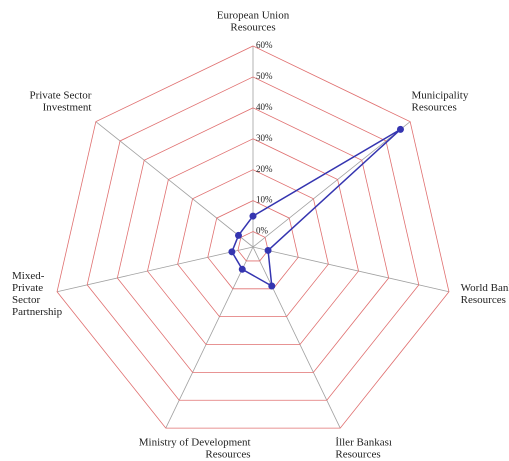  What do you see at coordinates (37, 312) in the screenshot?
I see `category-label: Partnership` at bounding box center [37, 312].